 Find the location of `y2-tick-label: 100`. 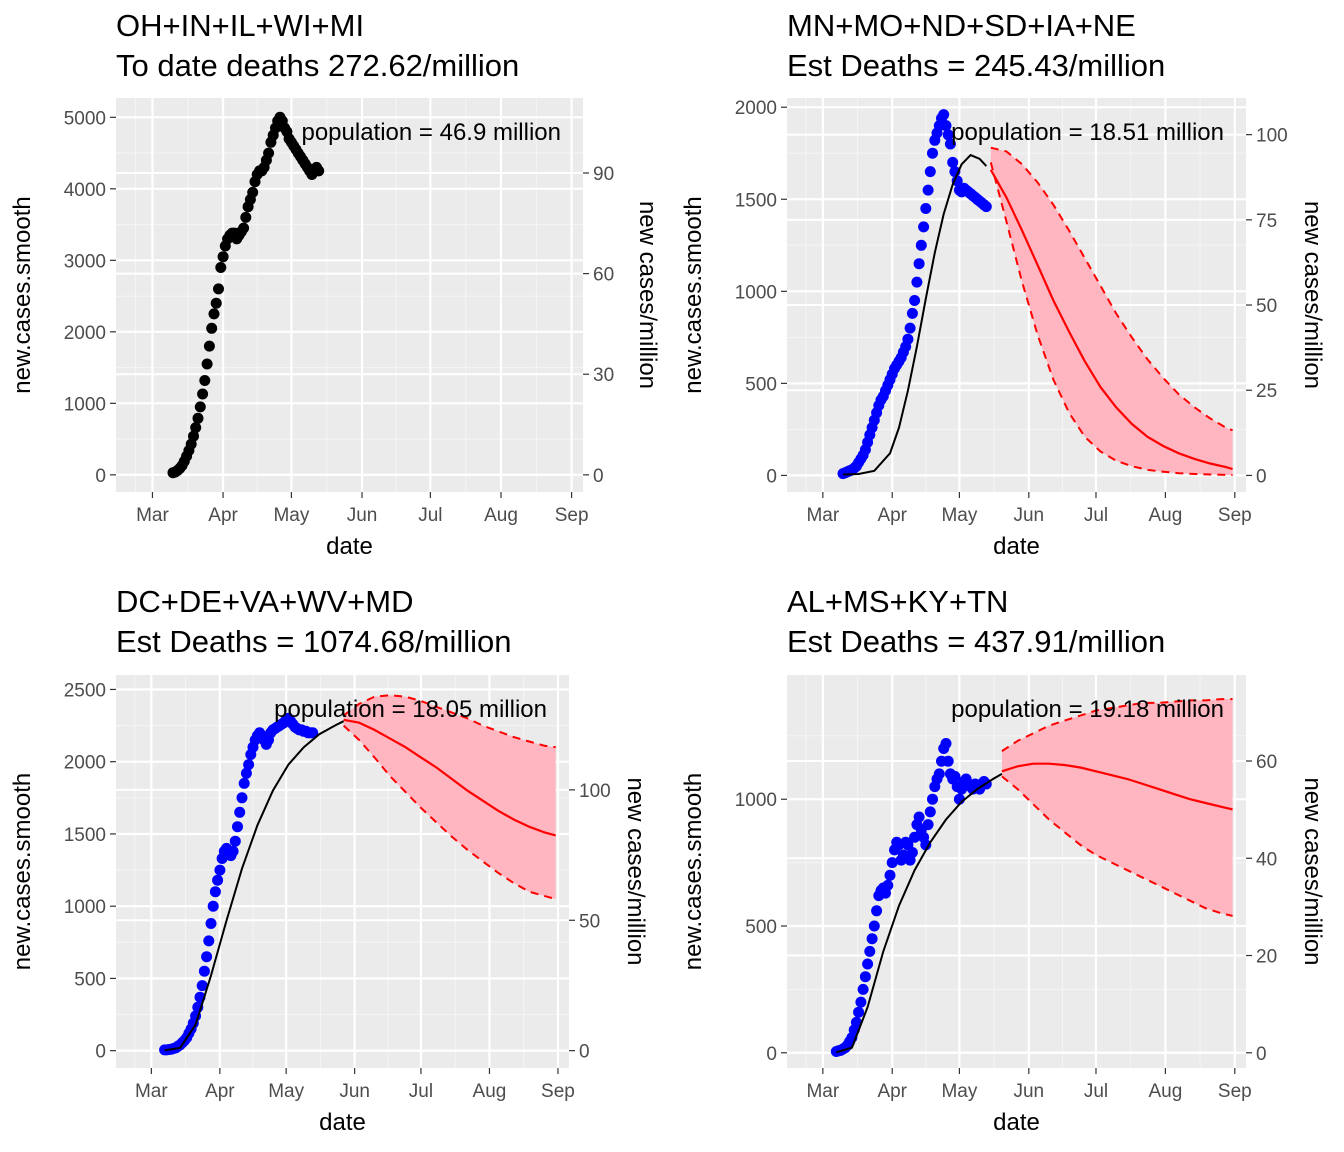

y2-tick-label: 100 is located at coordinates (595, 791).